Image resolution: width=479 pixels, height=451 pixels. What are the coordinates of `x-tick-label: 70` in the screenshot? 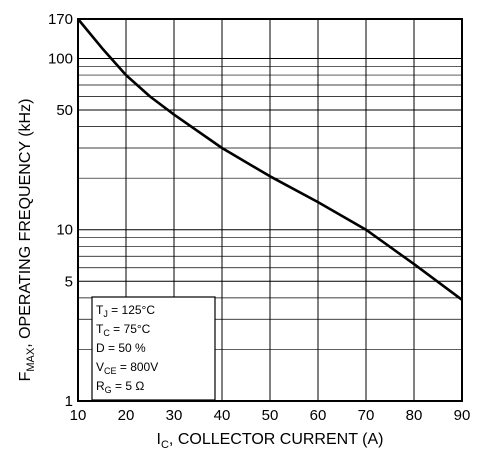 It's located at (366, 415).